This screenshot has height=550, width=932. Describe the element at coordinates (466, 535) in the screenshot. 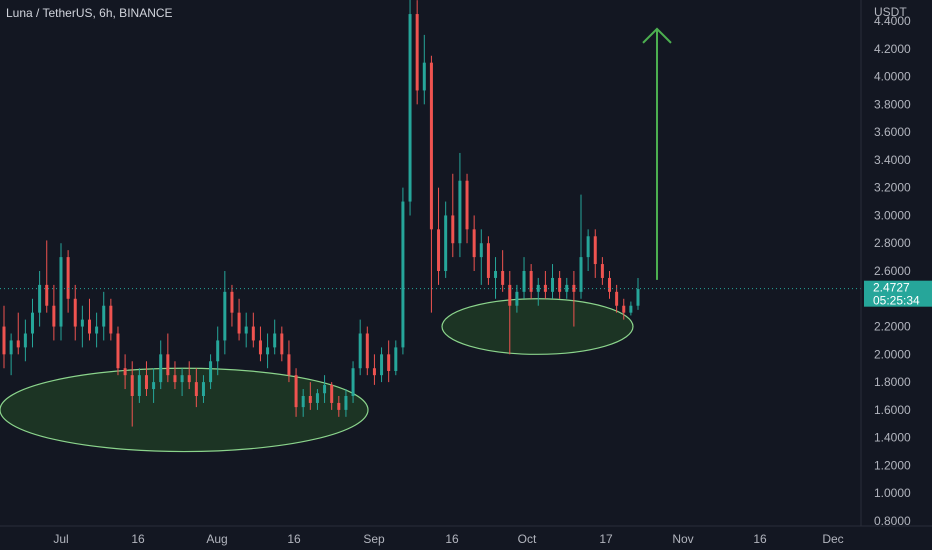

I see `time-axis: Jul 16 Aug 16 Sep 16 Oct 17 Nov 16 Dec` at that location.